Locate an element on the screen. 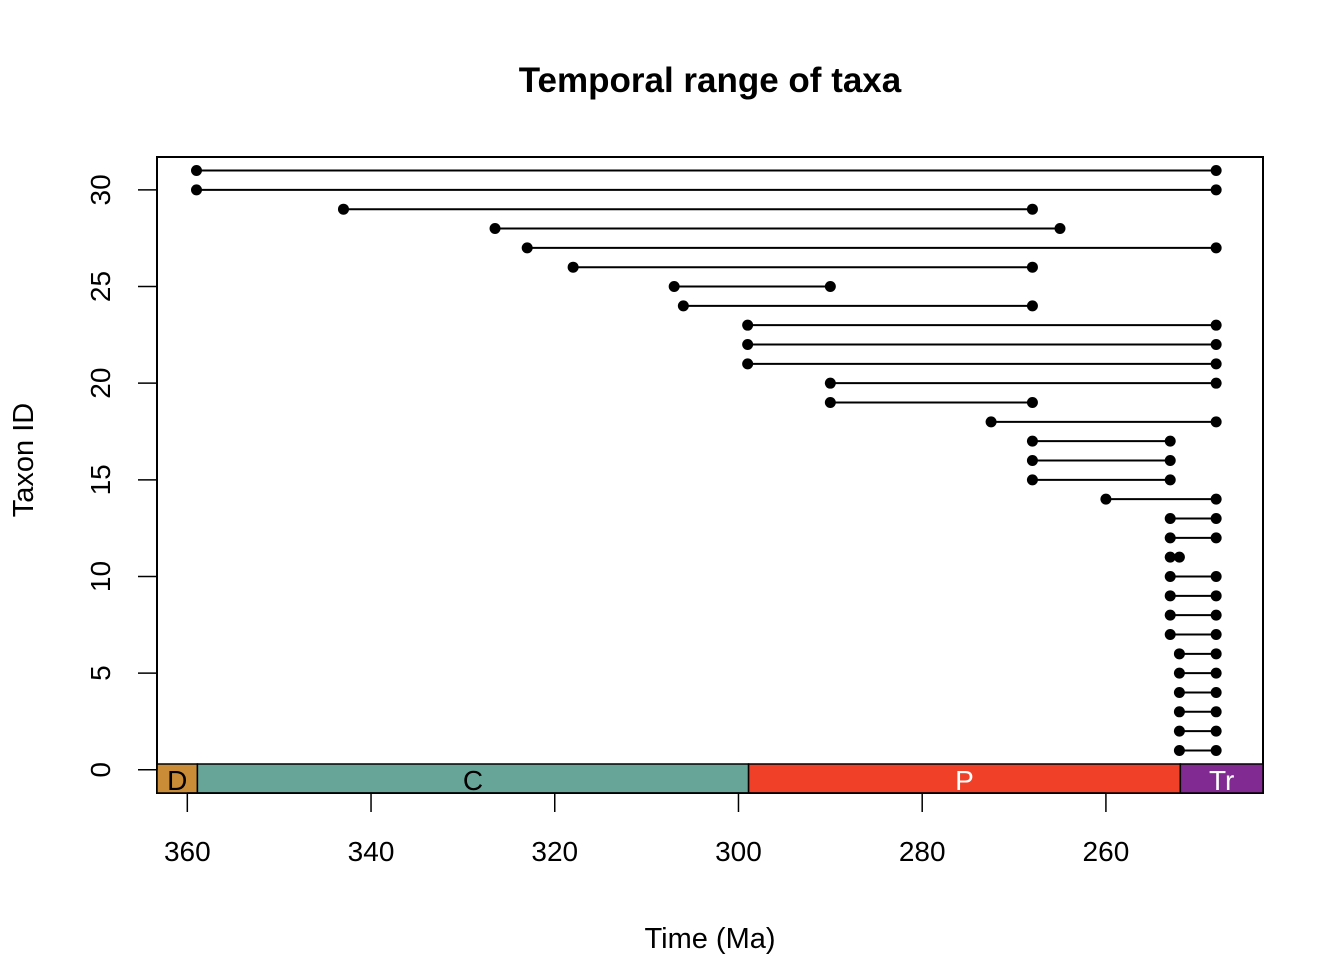 This screenshot has height=960, width=1344. y-tick-label-10: 10 is located at coordinates (100, 576).